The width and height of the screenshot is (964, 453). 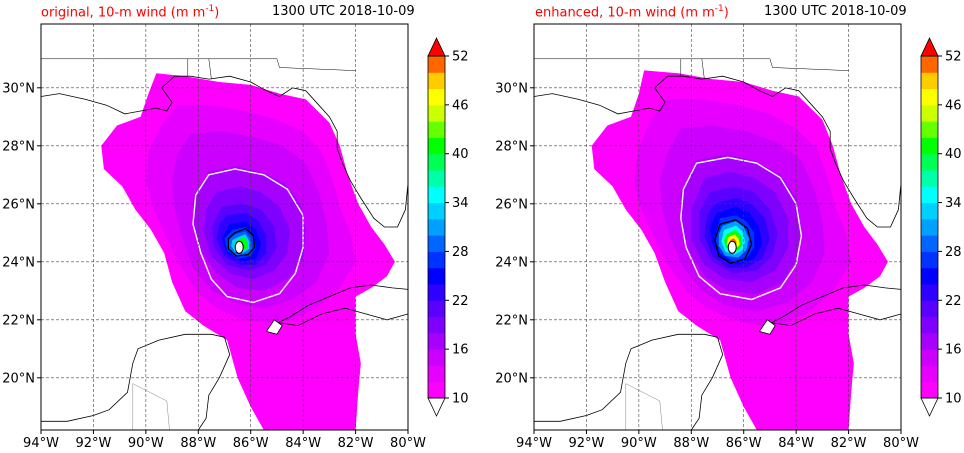 What do you see at coordinates (18, 320) in the screenshot?
I see `left-lat-tick-label: 22°N` at bounding box center [18, 320].